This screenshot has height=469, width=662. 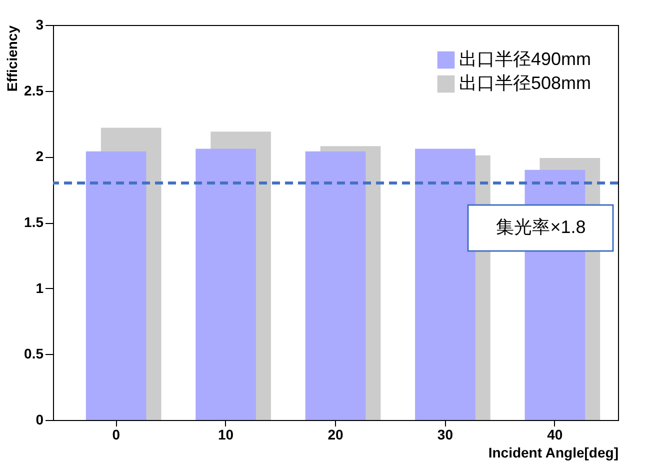 What do you see at coordinates (525, 83) in the screenshot?
I see `legend-label: 出口半径508mm` at bounding box center [525, 83].